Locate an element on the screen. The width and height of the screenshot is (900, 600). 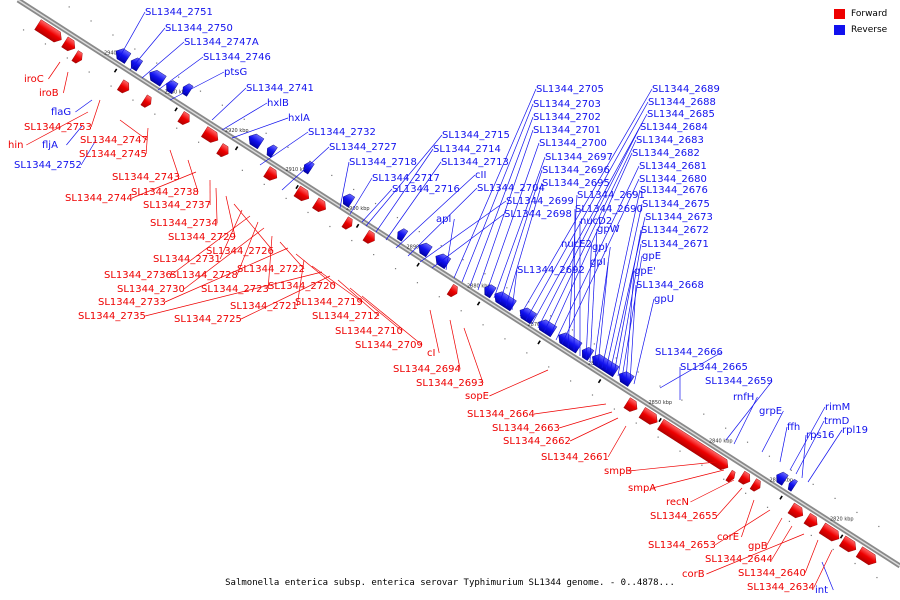
reverse-gene-label: SL1344_2741 is located at coordinates (280, 88).